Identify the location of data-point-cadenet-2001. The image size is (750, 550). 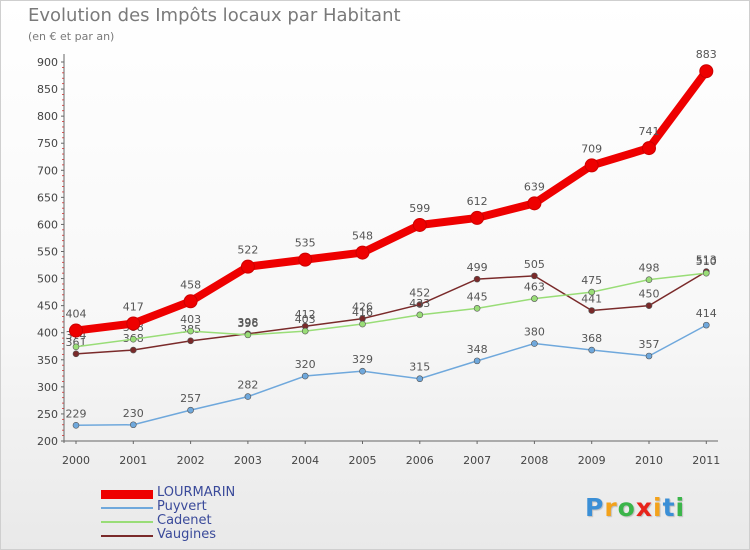
(133, 339).